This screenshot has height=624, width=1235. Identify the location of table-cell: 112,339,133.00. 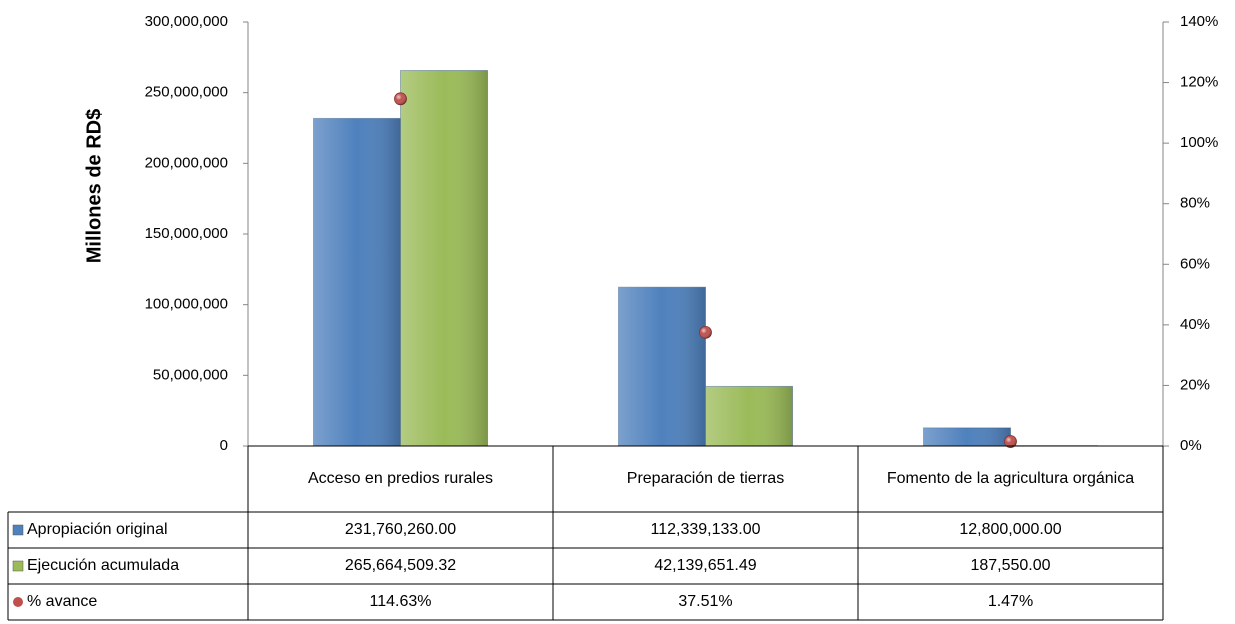
(705, 529).